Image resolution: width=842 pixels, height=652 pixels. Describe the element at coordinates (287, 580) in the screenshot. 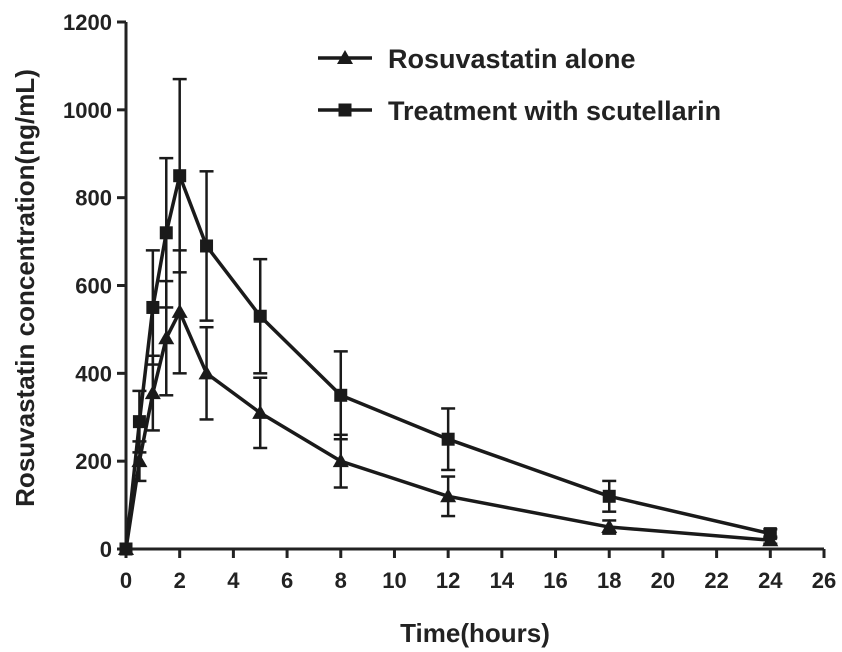

I see `x-tick-label: 6` at that location.